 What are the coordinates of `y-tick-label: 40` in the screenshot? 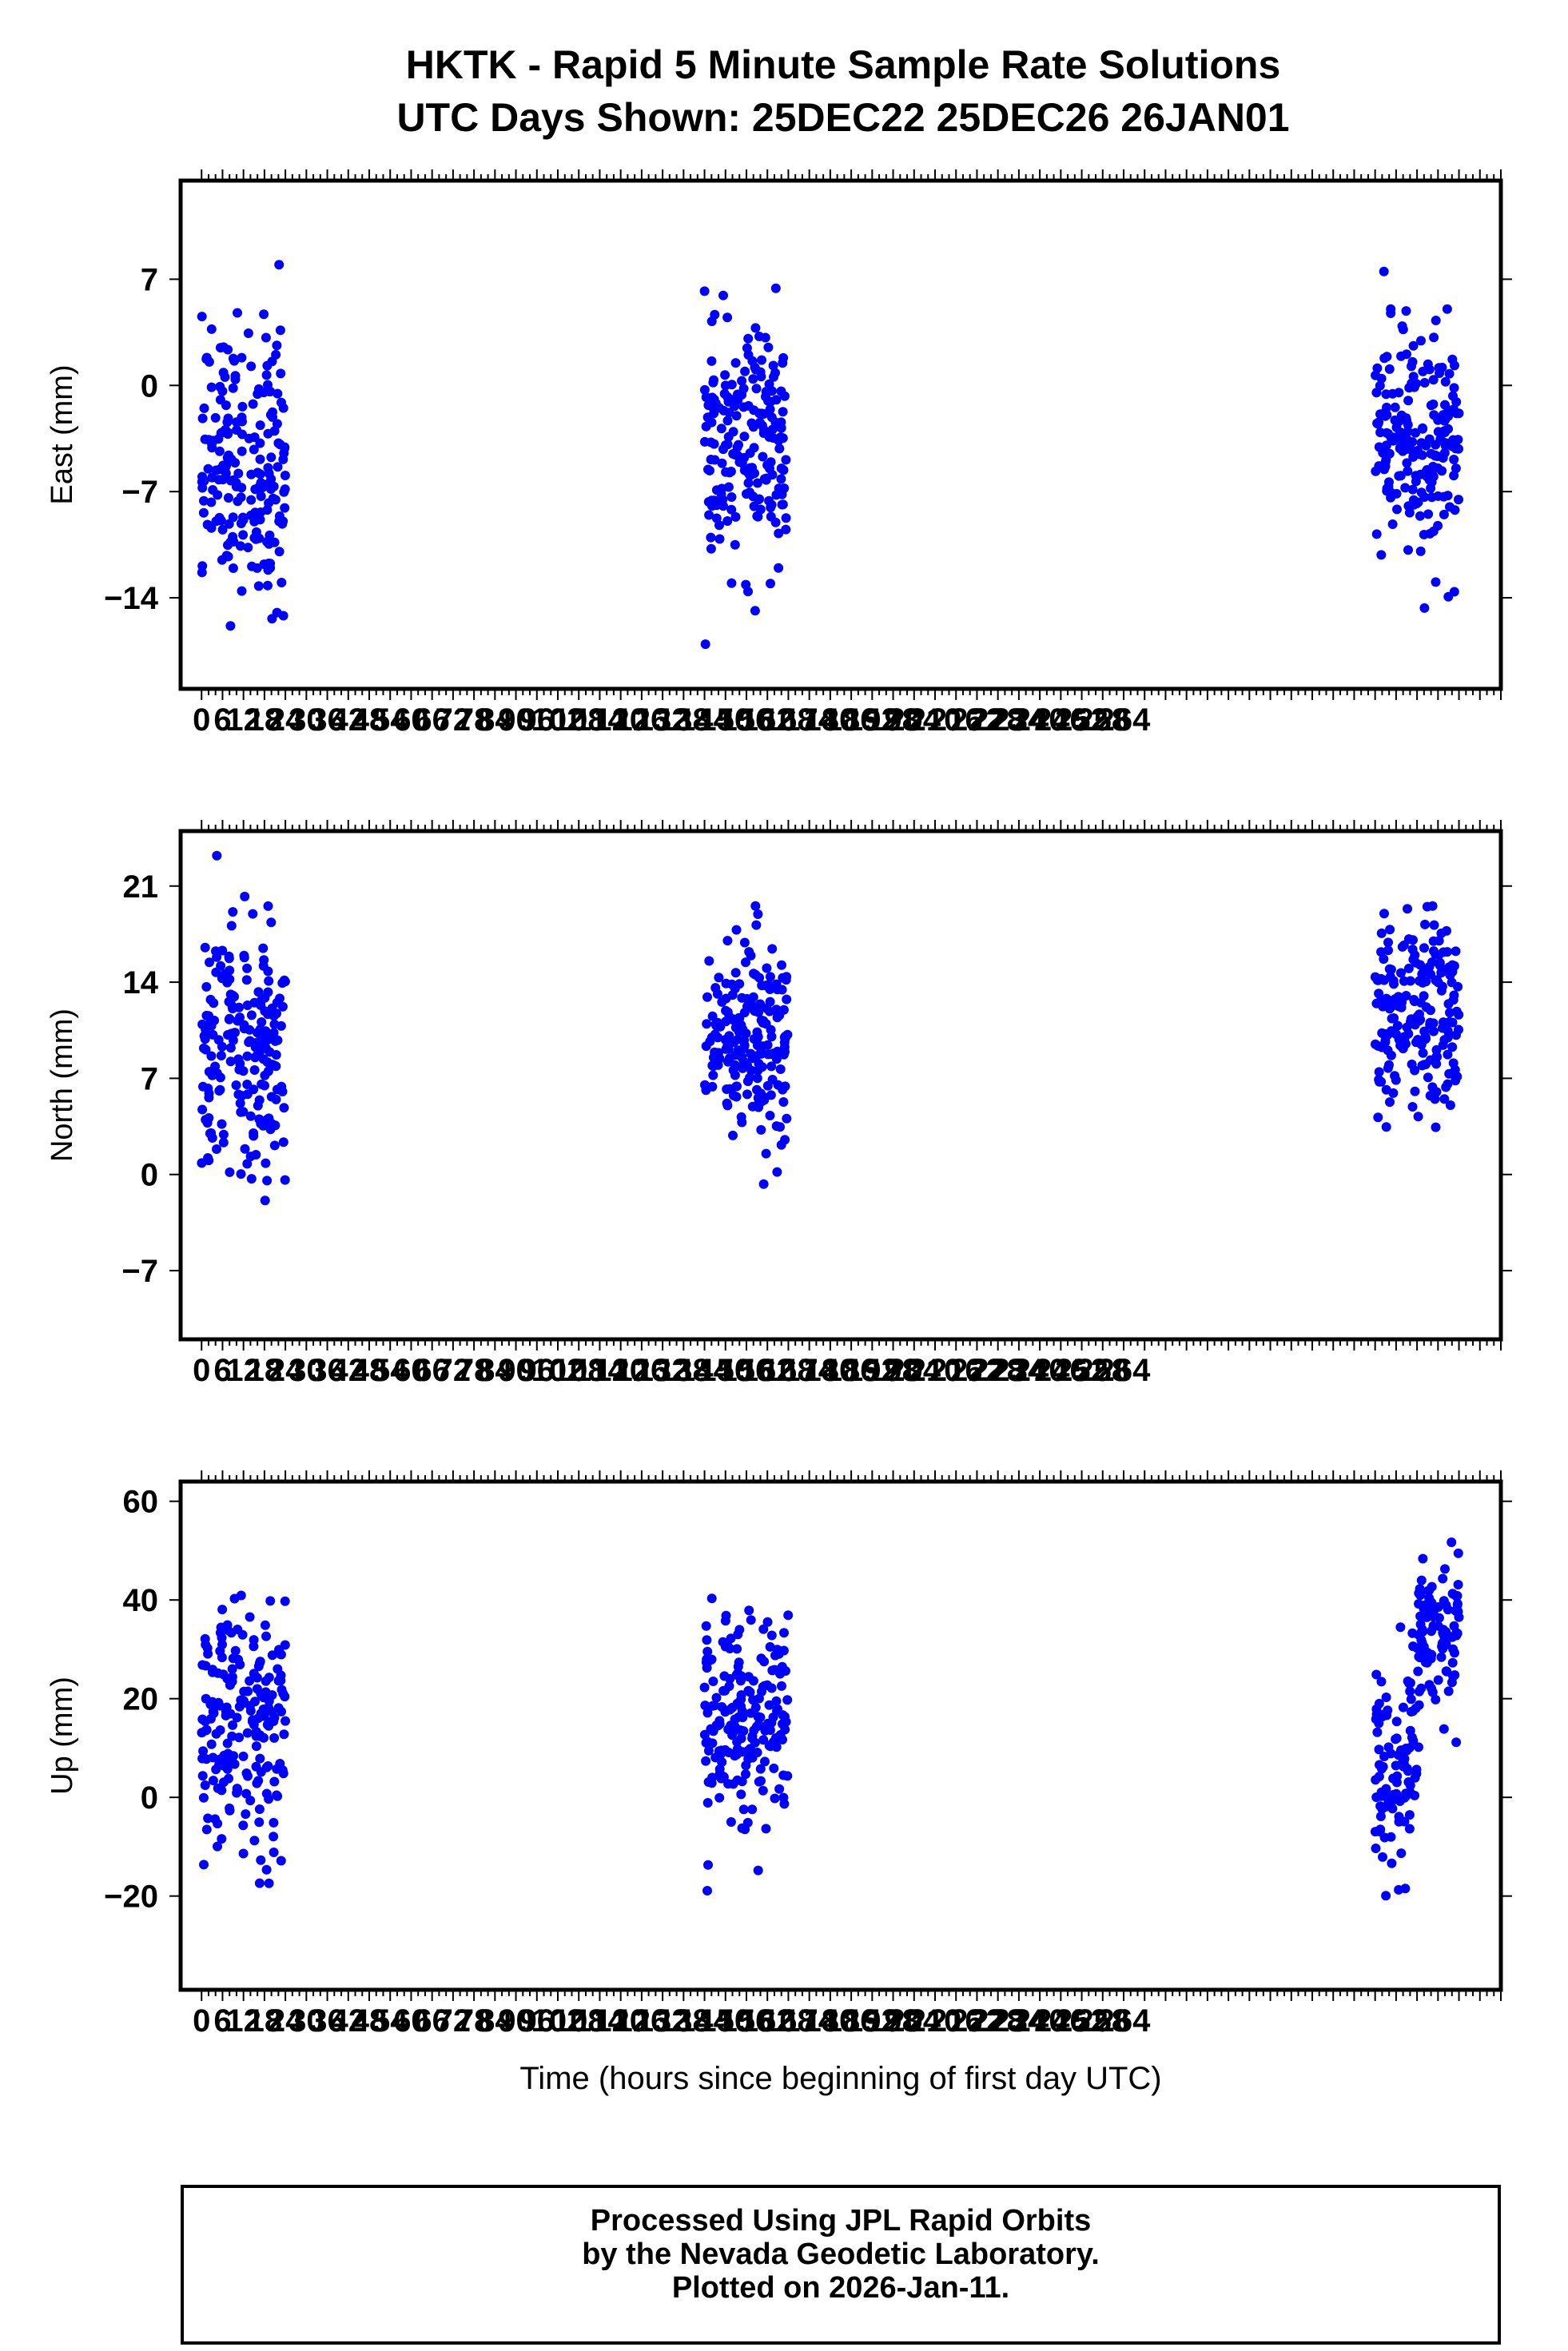 It's located at (141, 1600).